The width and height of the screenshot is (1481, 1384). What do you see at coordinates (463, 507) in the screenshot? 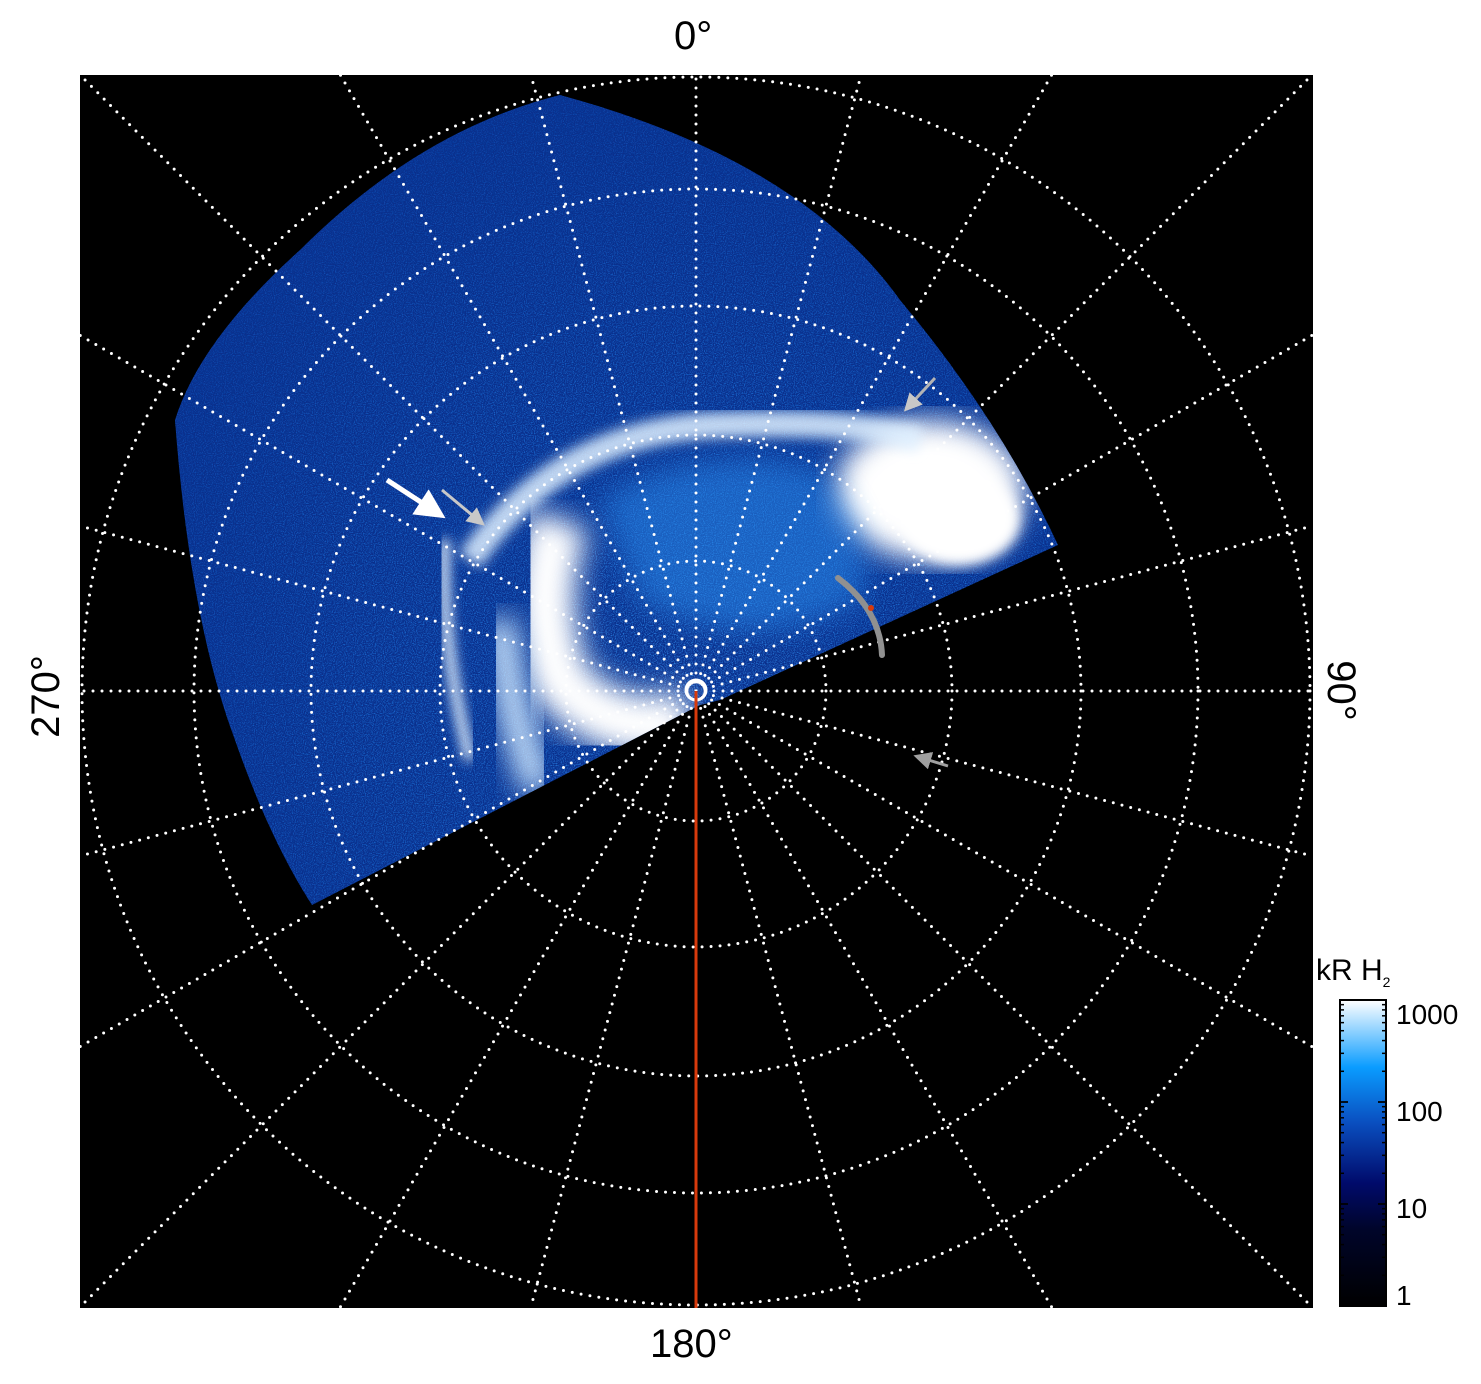
I see `arrow-grey-dusk` at bounding box center [463, 507].